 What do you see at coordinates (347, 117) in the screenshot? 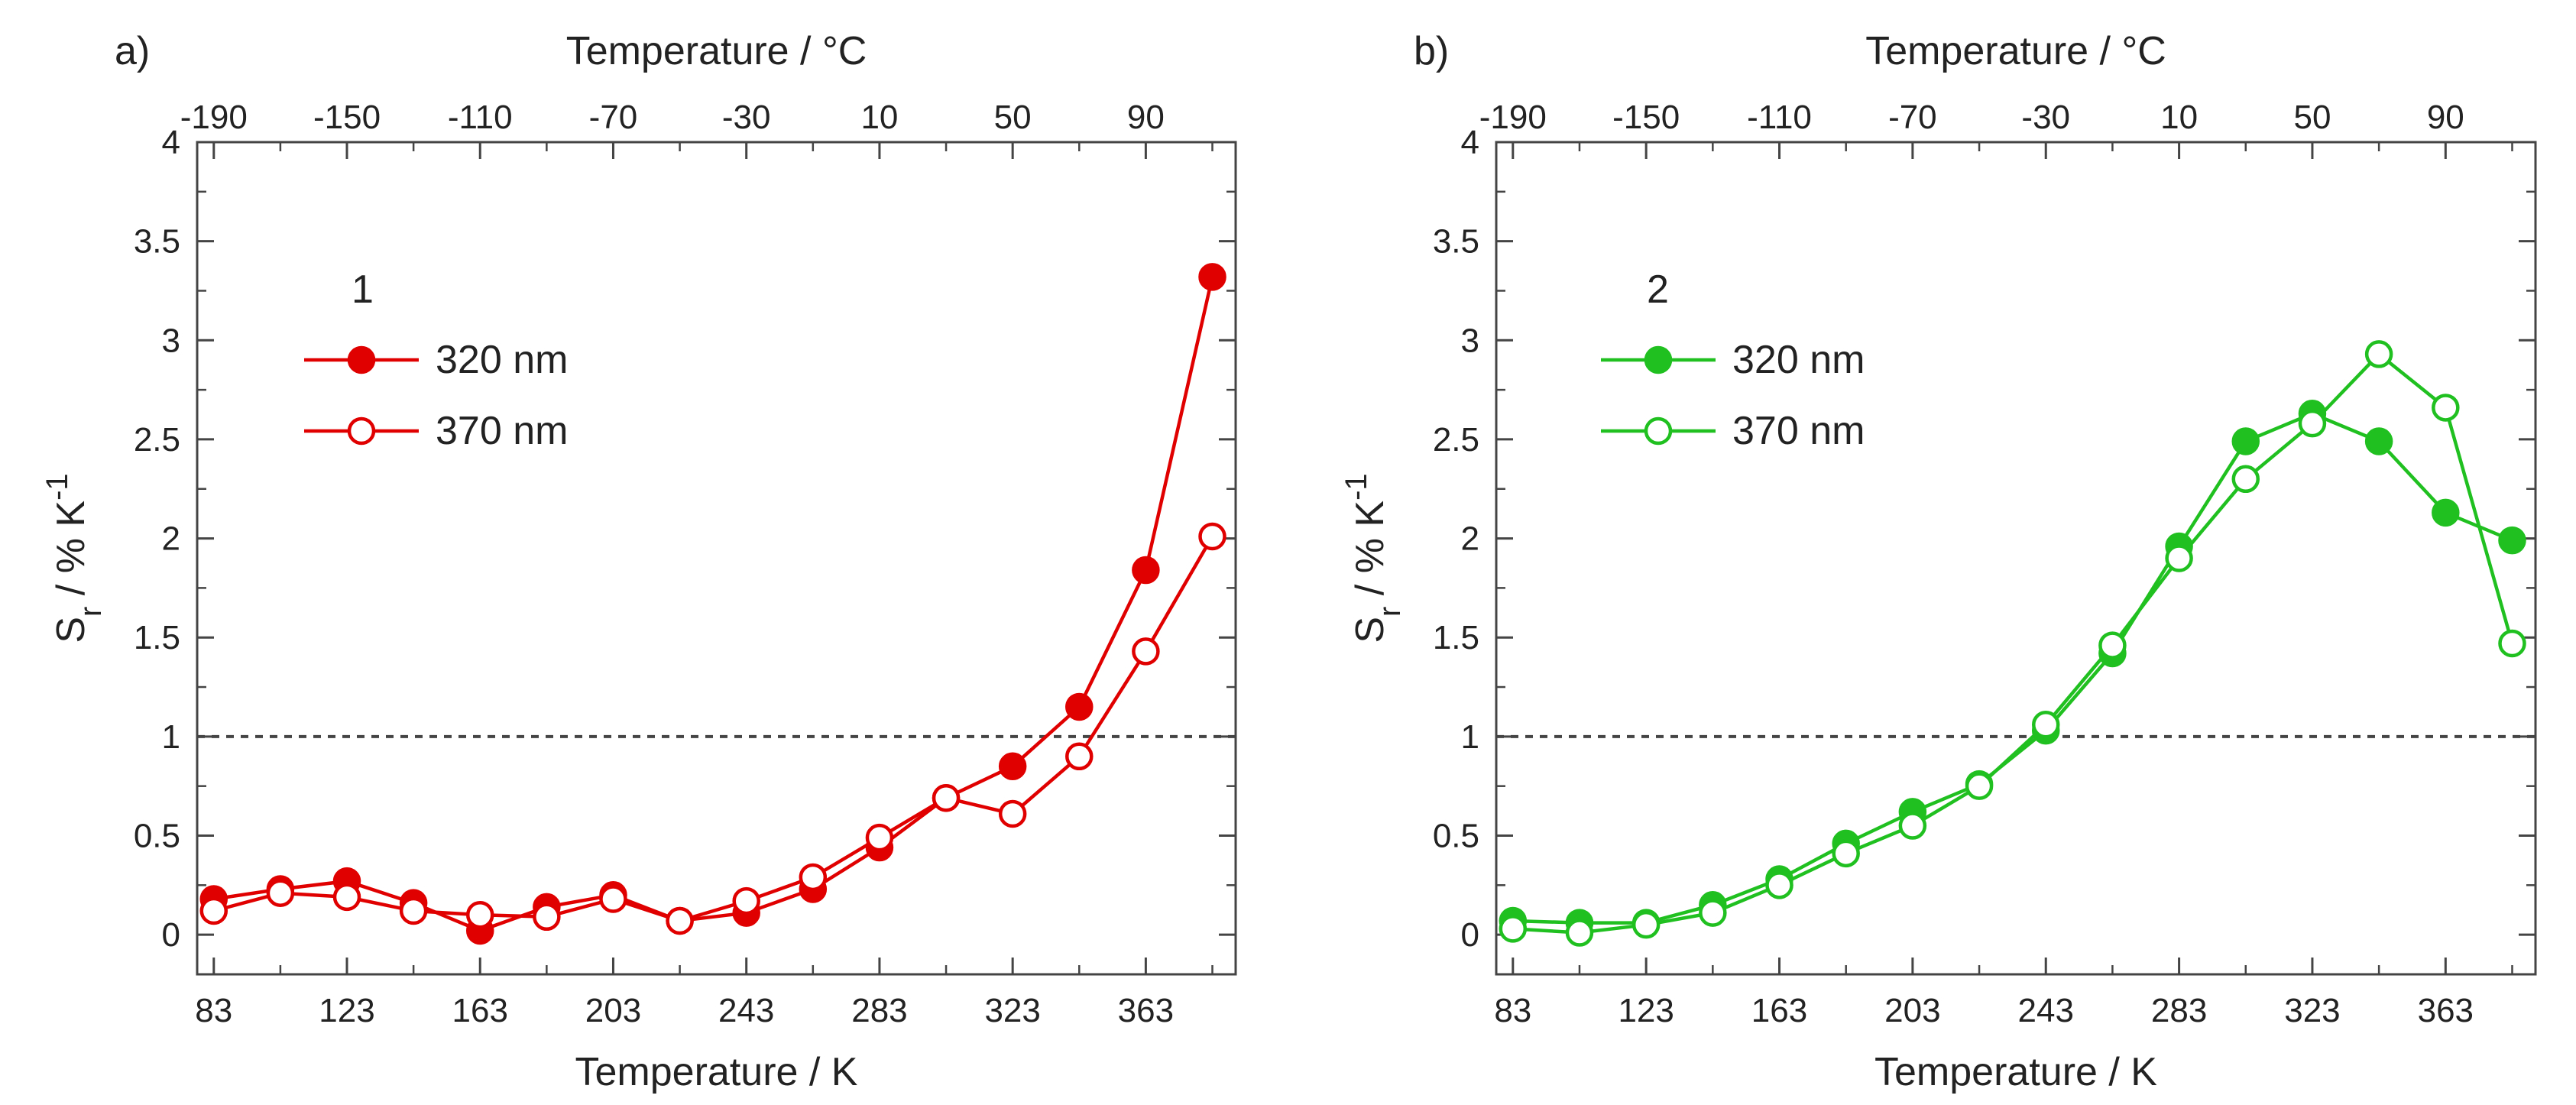
I see `x2-tick-label: -150` at bounding box center [347, 117].